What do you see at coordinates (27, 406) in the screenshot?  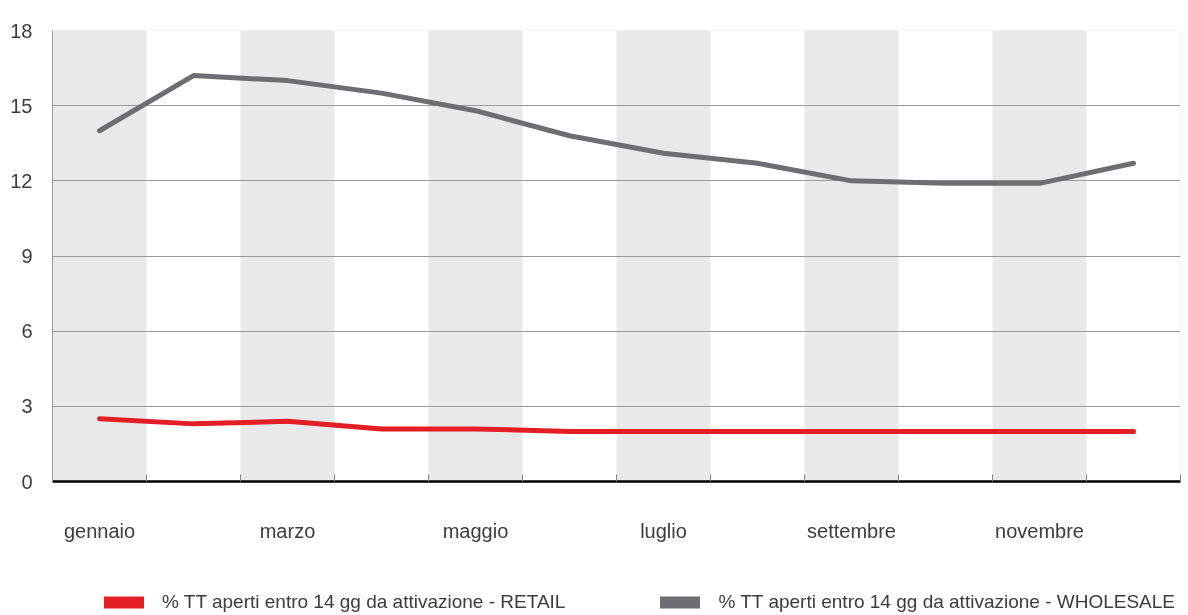 I see `y-tick-label: 3` at bounding box center [27, 406].